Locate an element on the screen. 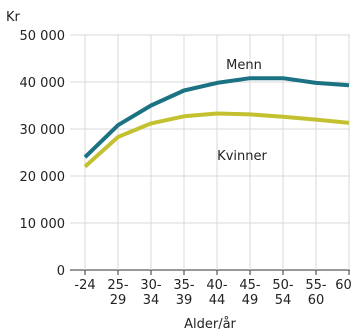  x-tick-label: 40- is located at coordinates (217, 285).